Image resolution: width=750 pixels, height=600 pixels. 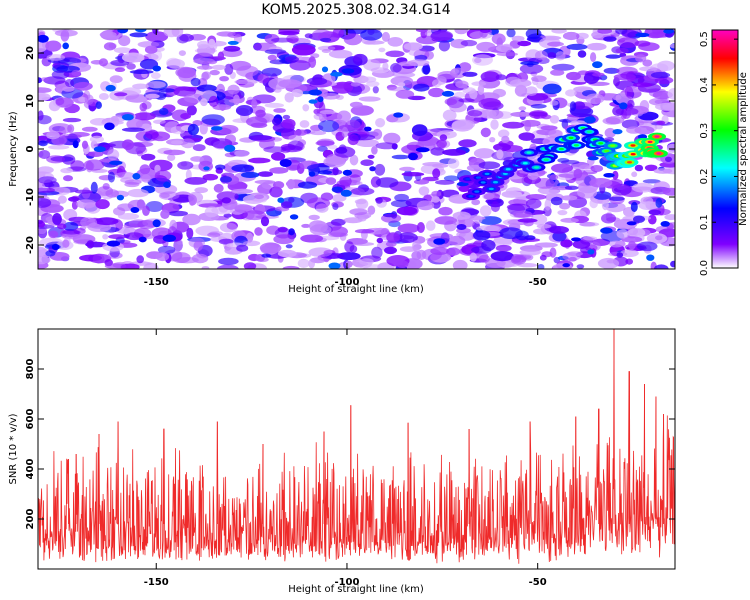 What do you see at coordinates (30, 469) in the screenshot?
I see `y-tick-label: 400` at bounding box center [30, 469].